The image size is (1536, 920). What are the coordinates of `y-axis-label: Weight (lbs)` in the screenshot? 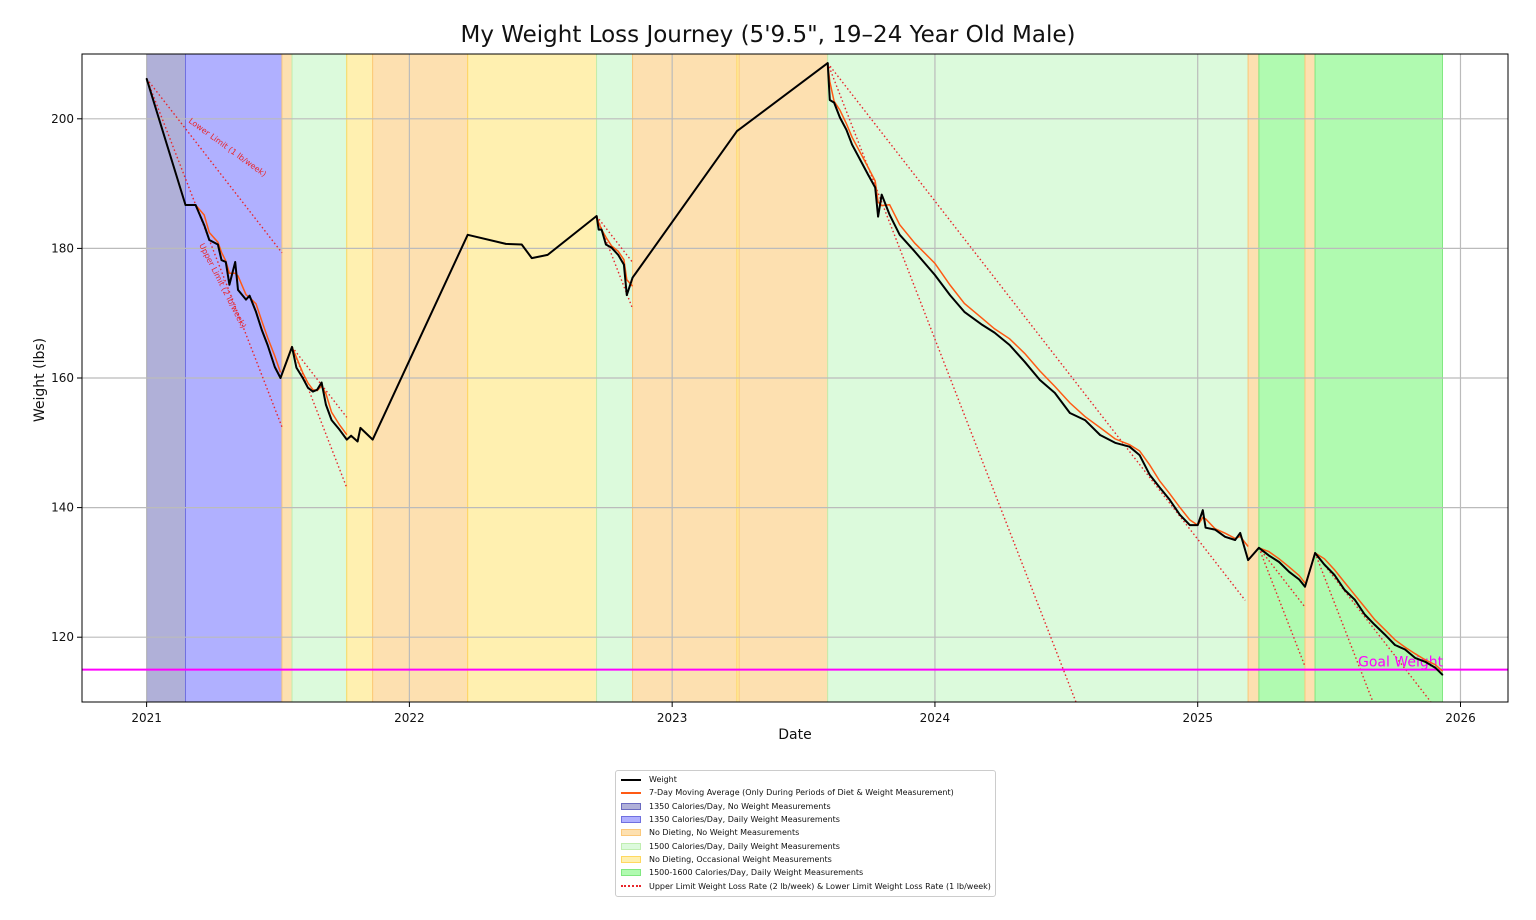 It's located at (40, 380).